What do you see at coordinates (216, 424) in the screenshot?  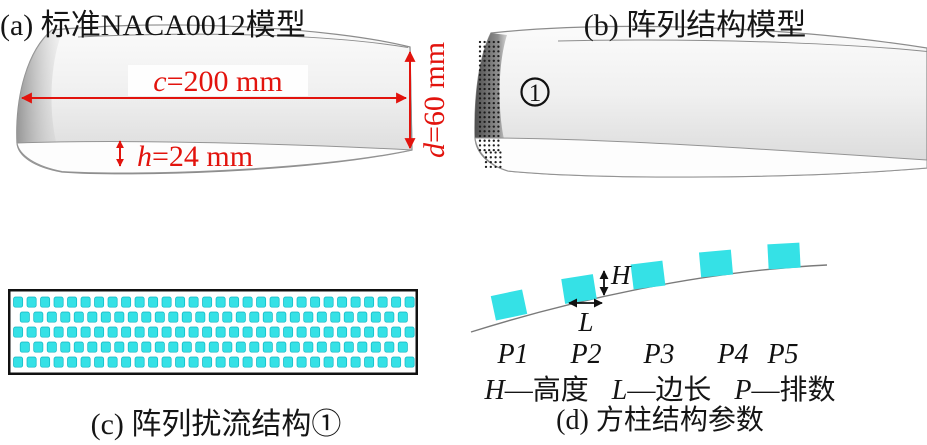 I see `panel-c-caption-text: (c) 阵列扰流结构①` at bounding box center [216, 424].